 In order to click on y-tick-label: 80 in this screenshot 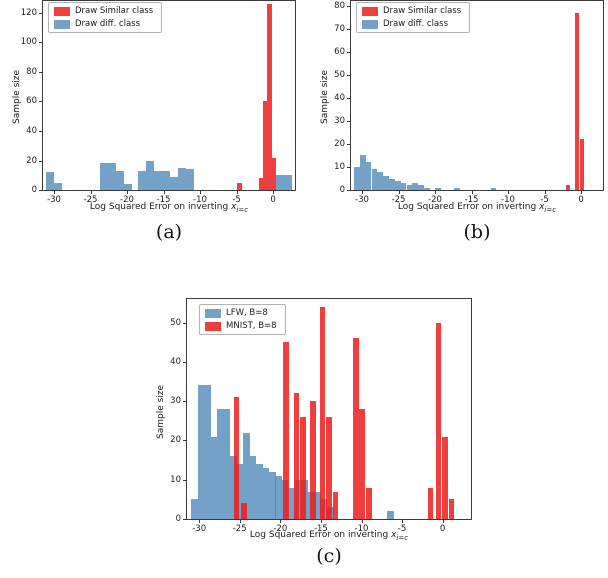, I will do `click(339, 5)`.